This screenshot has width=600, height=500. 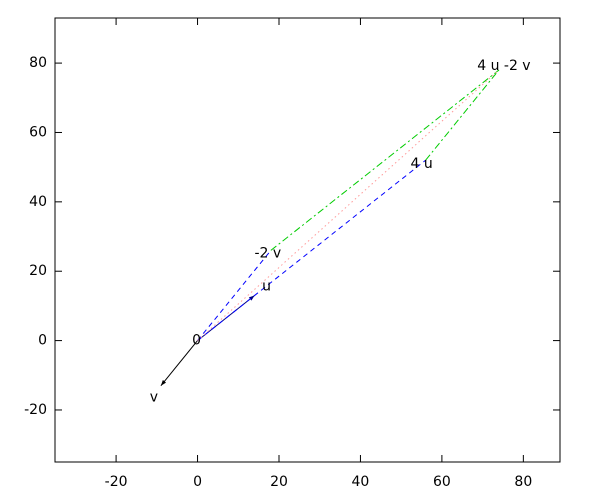 I want to click on y-tick-label: 60, so click(x=38, y=132).